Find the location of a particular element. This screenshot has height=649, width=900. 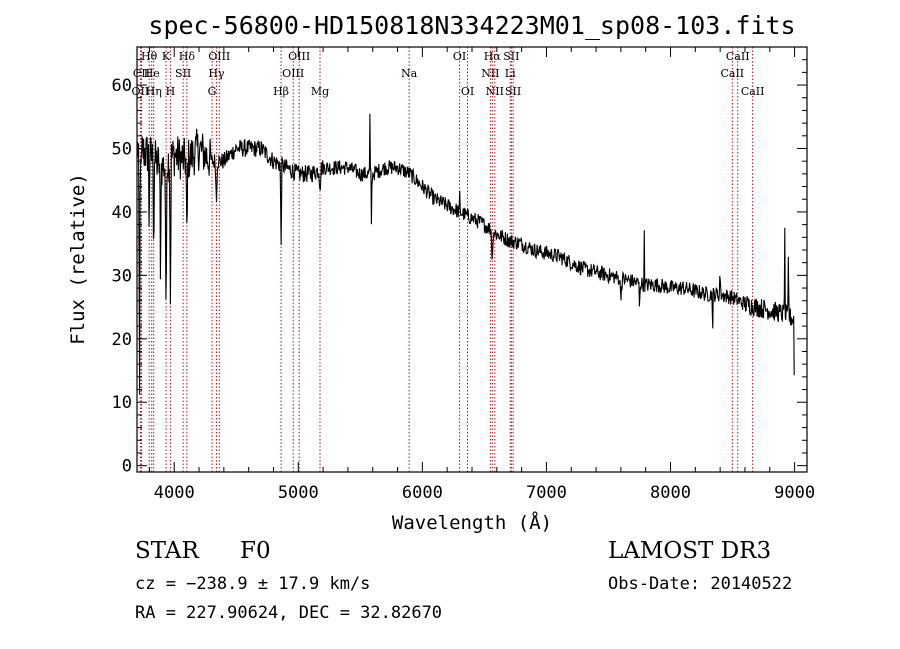

line-label: Li is located at coordinates (510, 73).